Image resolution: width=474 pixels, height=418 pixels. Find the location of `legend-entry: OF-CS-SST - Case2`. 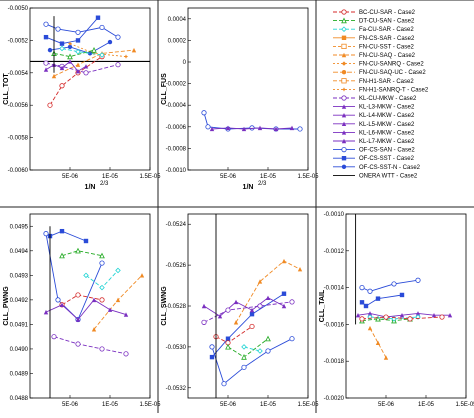

legend-entry: OF-CS-SST - Case2 is located at coordinates (374, 159).